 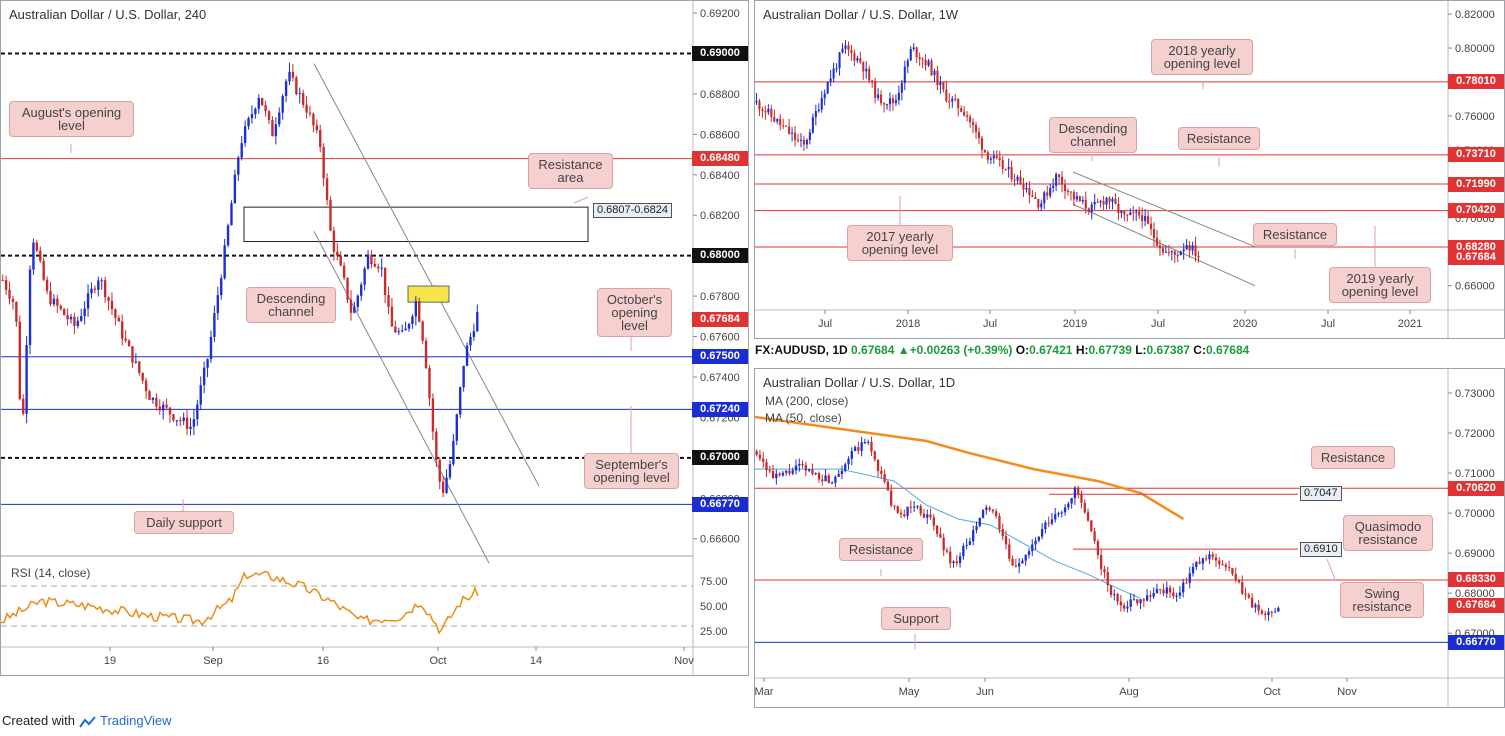 What do you see at coordinates (1476, 184) in the screenshot?
I see `price-tag: 0.71990` at bounding box center [1476, 184].